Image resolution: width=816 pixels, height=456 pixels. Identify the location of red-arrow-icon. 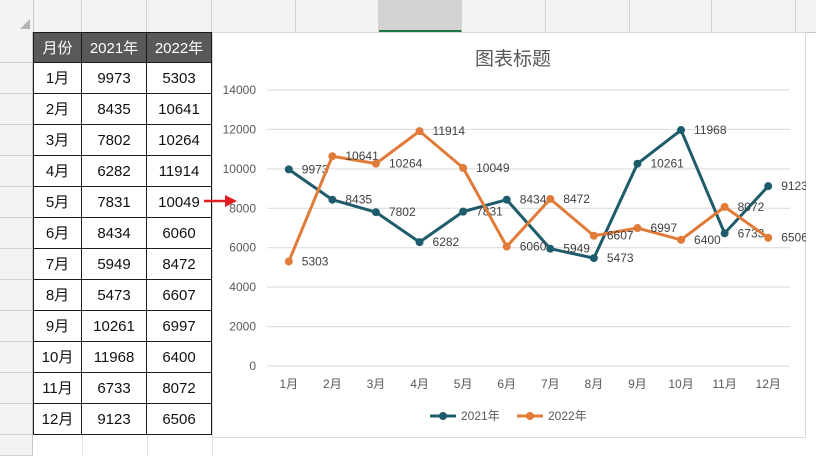
(220, 201).